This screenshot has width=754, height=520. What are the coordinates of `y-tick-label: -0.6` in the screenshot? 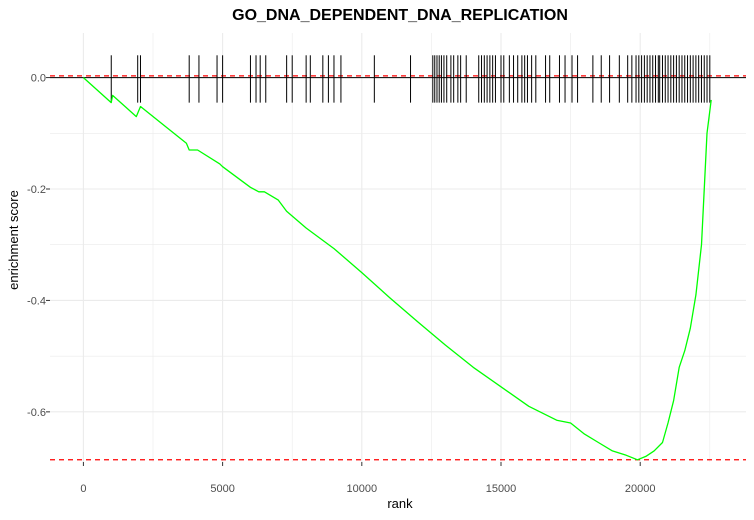 It's located at (36, 413).